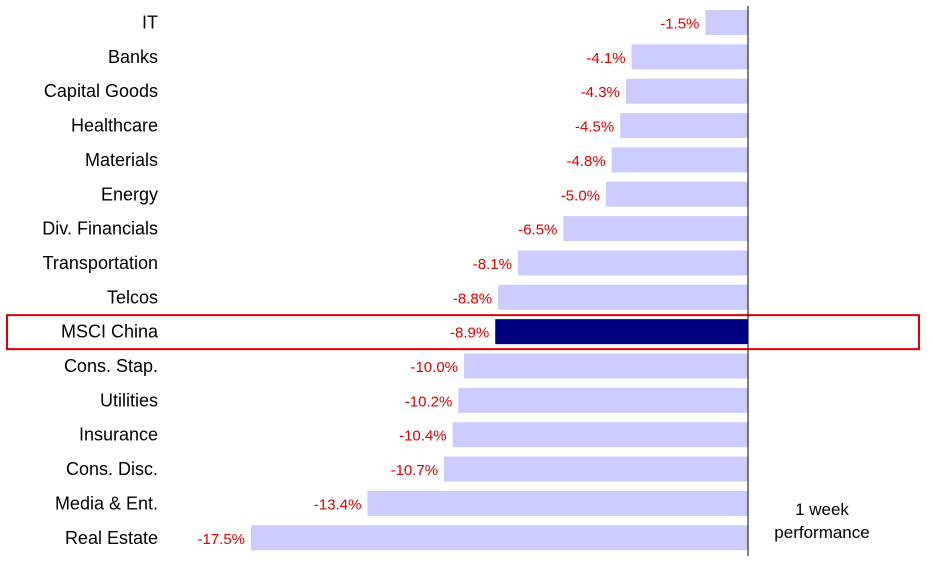 The width and height of the screenshot is (933, 573). I want to click on category-label-materials: Materials, so click(121, 160).